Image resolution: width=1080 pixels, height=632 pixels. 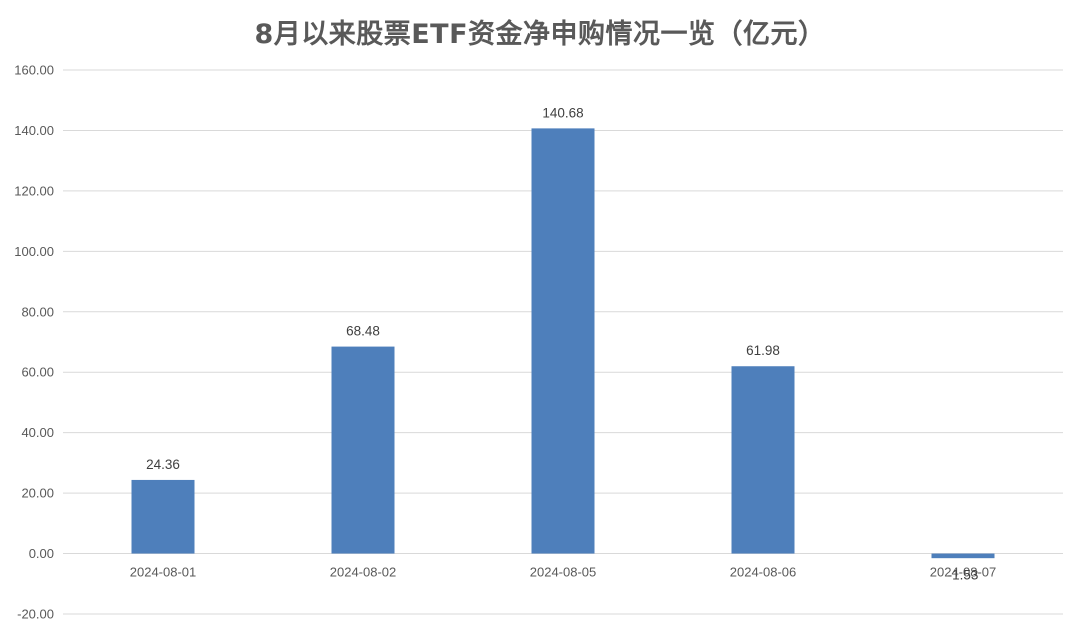 I want to click on y-tick-label: 160.00, so click(x=34, y=70).